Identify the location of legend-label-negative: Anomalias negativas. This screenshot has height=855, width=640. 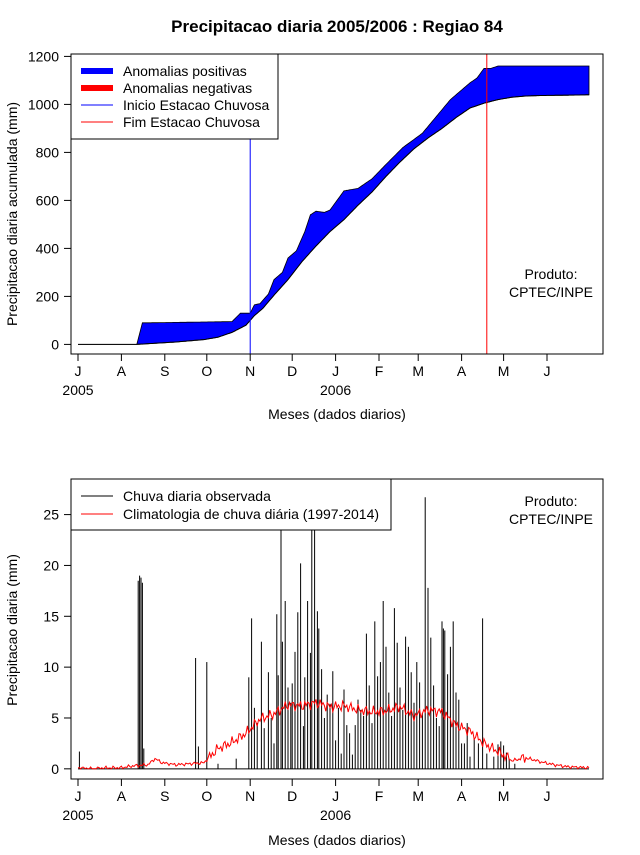
(187, 88).